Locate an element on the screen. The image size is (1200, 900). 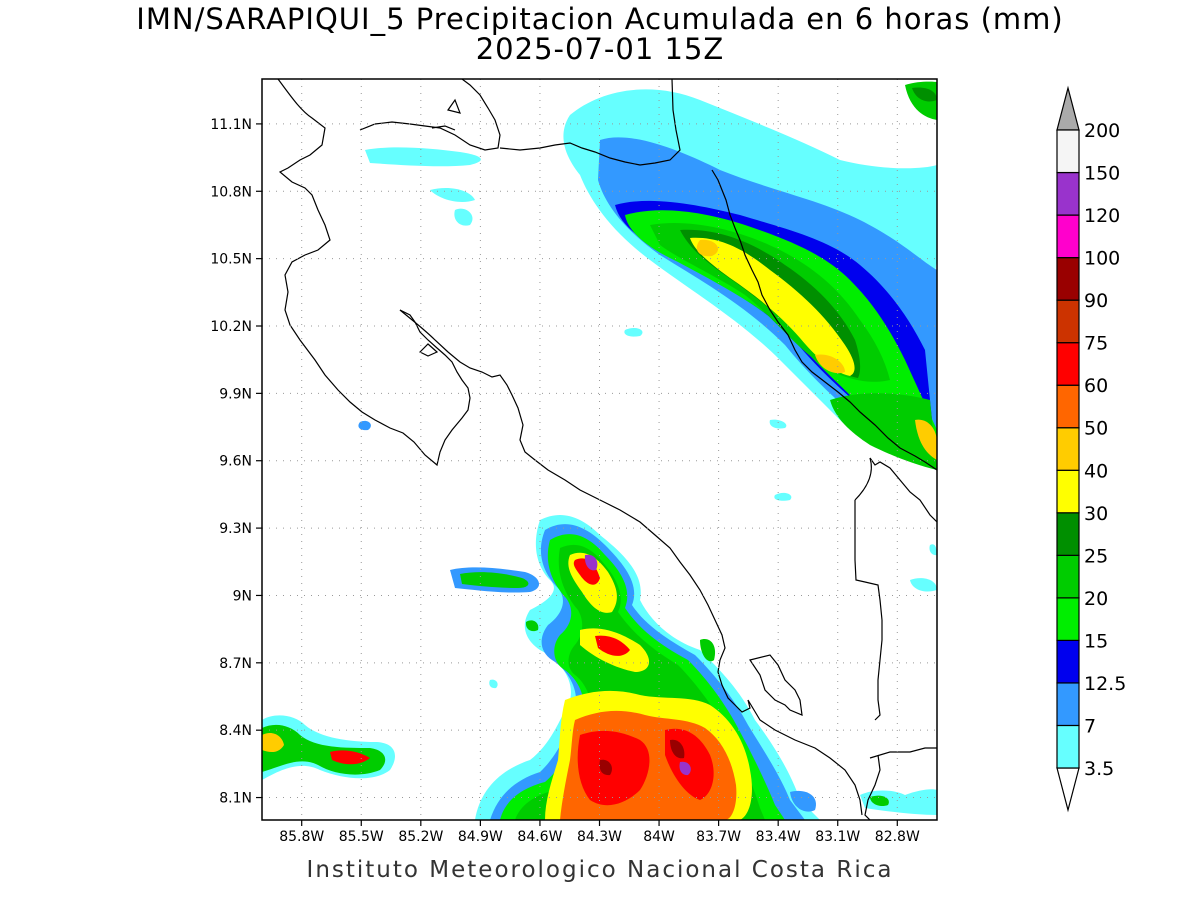
colorbar-label: 90 is located at coordinates (1096, 301).